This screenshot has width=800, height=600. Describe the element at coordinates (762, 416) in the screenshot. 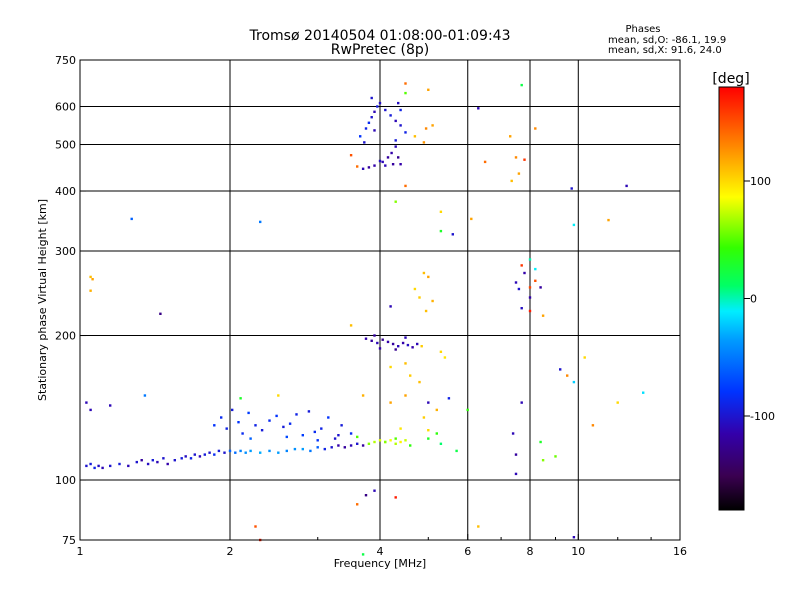

I see `colorbar-tick-label: -100` at that location.